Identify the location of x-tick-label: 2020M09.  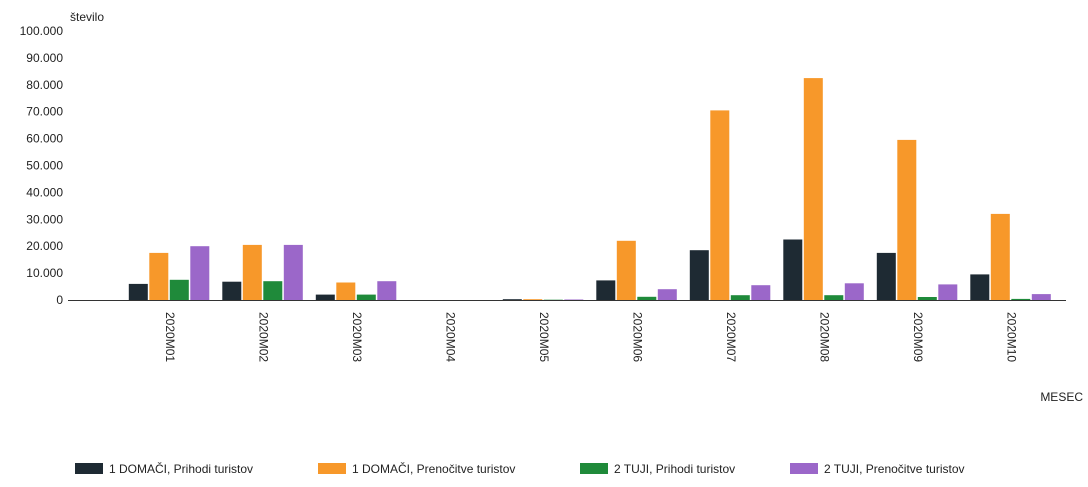
(918, 337).